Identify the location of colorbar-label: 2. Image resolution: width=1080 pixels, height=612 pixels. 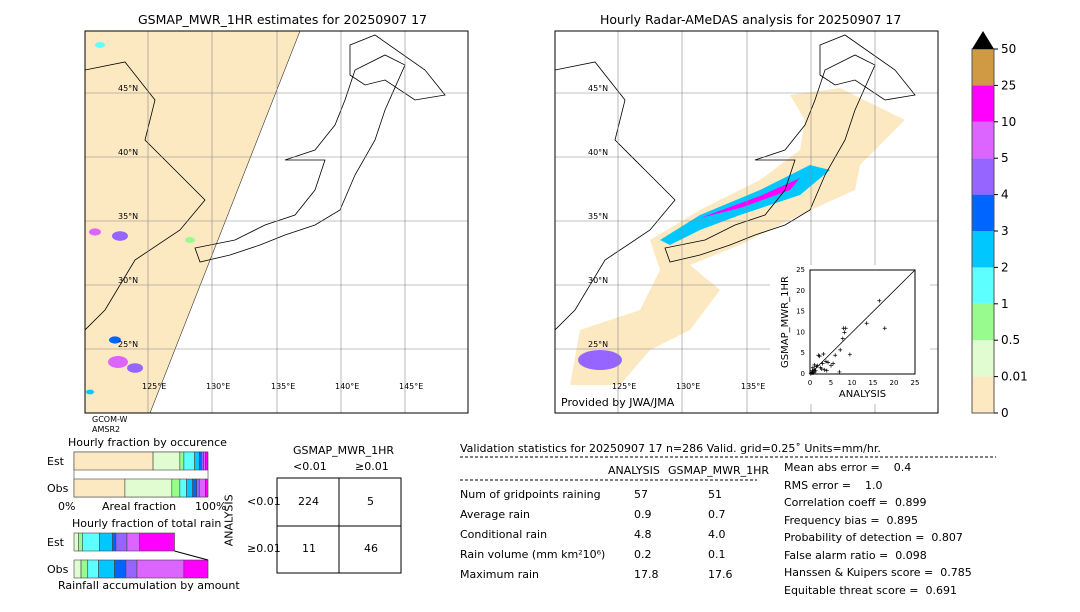
(1005, 267).